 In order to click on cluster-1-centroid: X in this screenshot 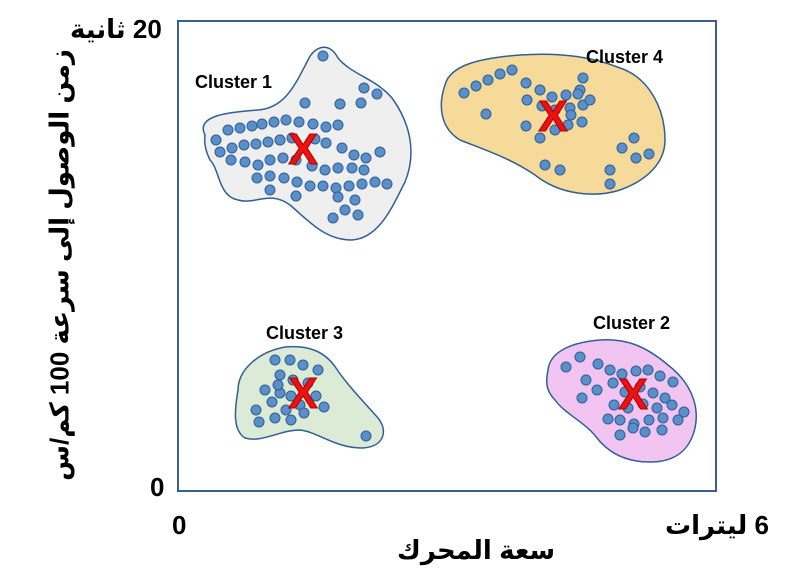, I will do `click(302, 149)`.